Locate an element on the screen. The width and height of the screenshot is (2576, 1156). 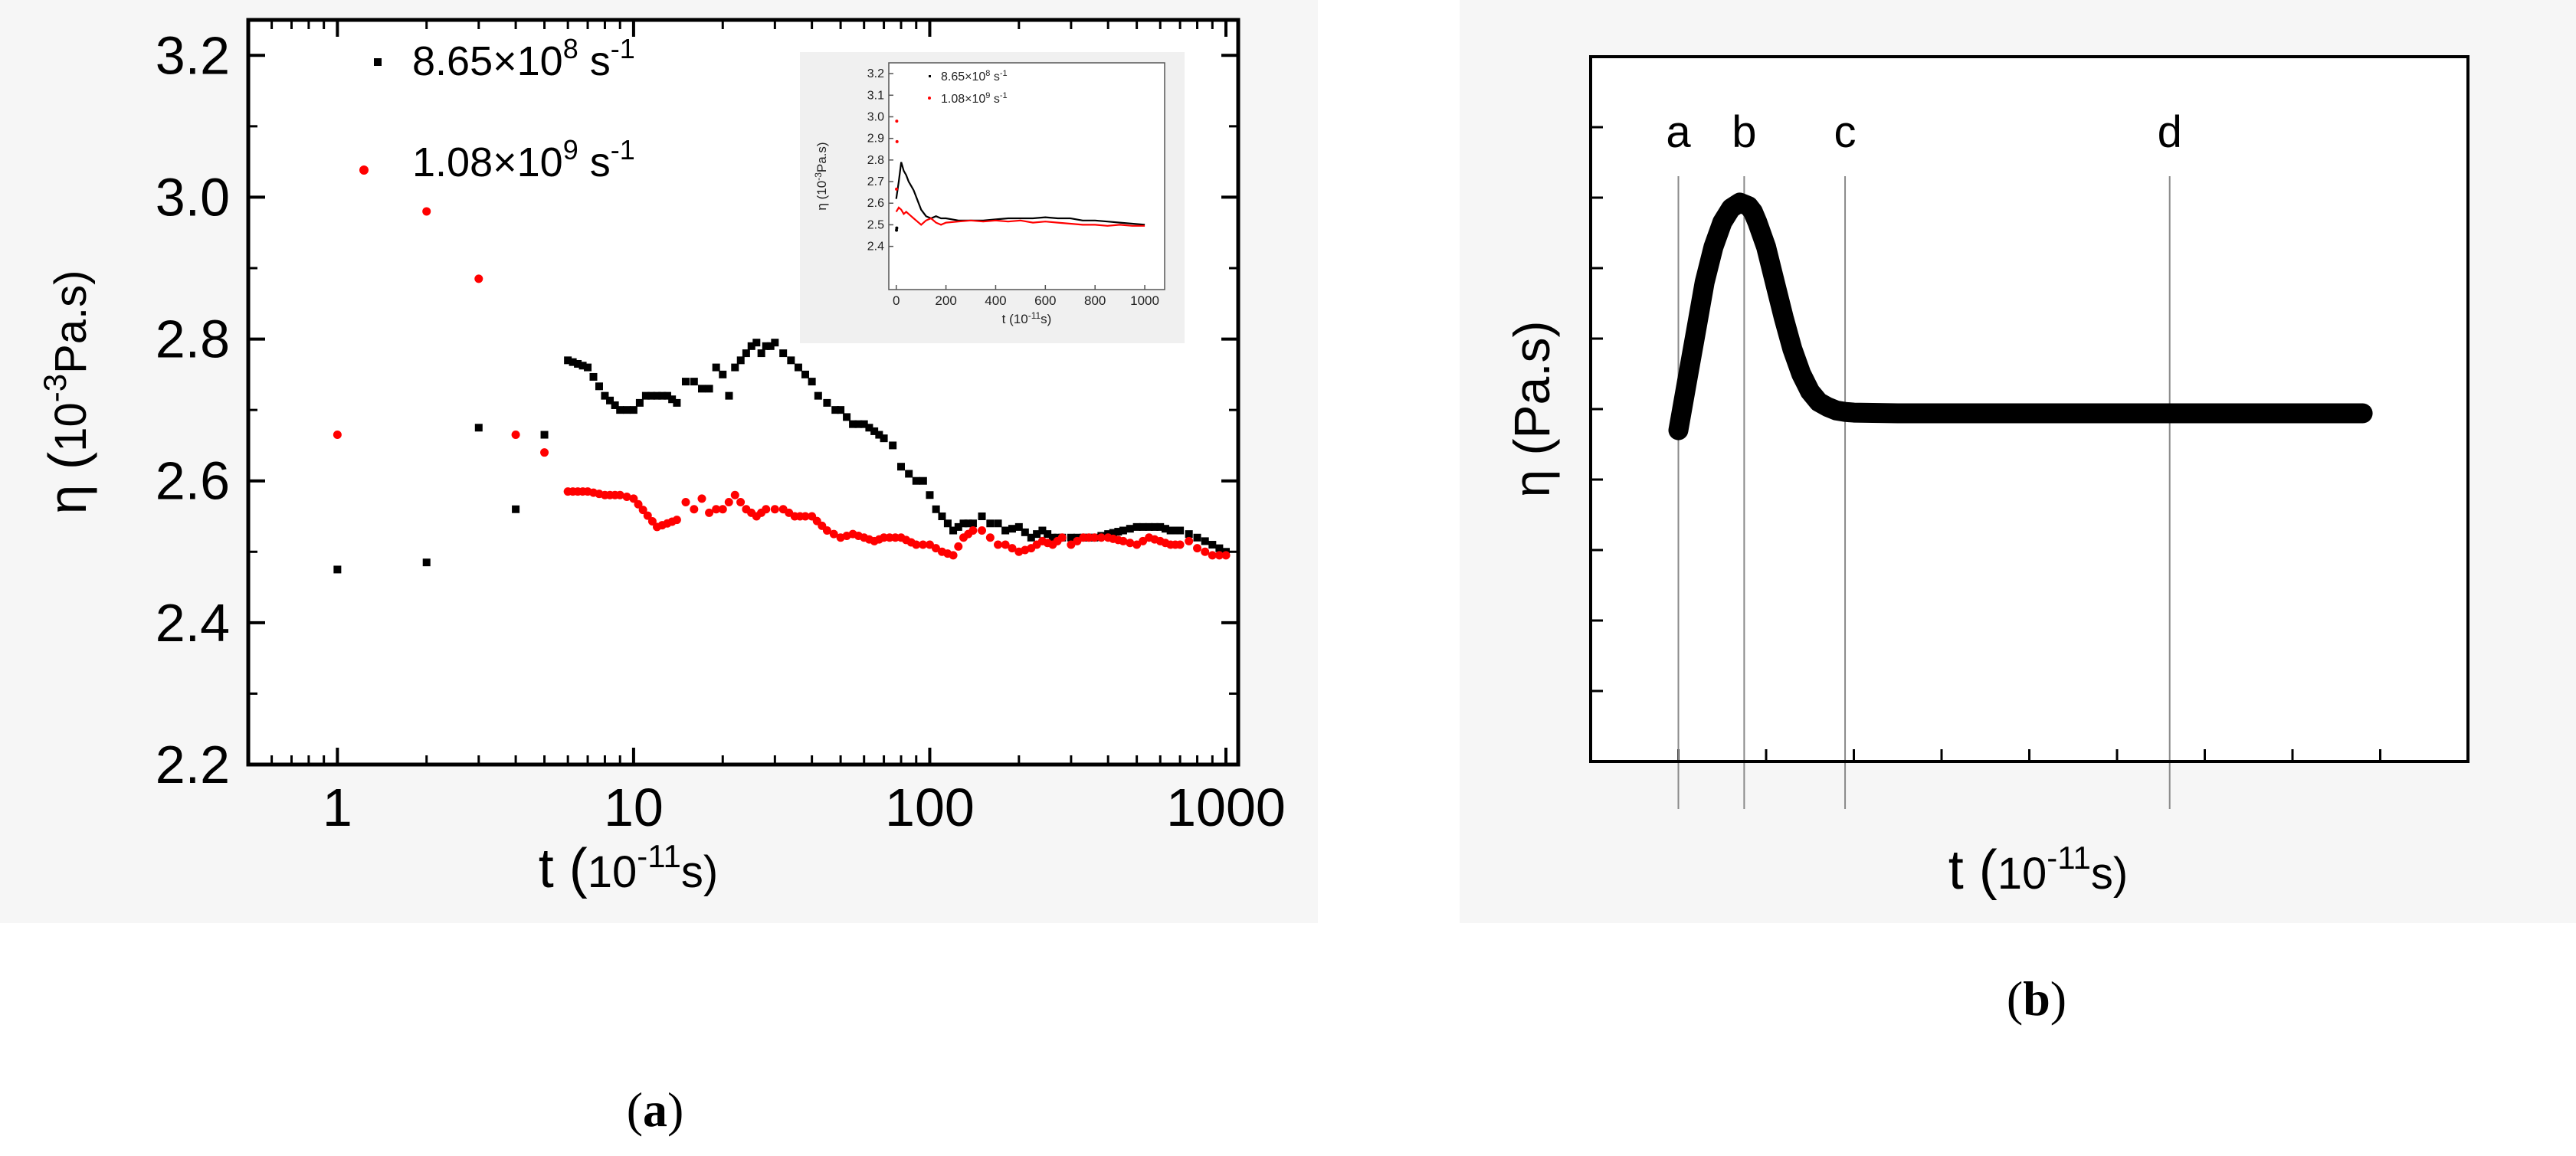
panel-b-series is located at coordinates (2021, 316).